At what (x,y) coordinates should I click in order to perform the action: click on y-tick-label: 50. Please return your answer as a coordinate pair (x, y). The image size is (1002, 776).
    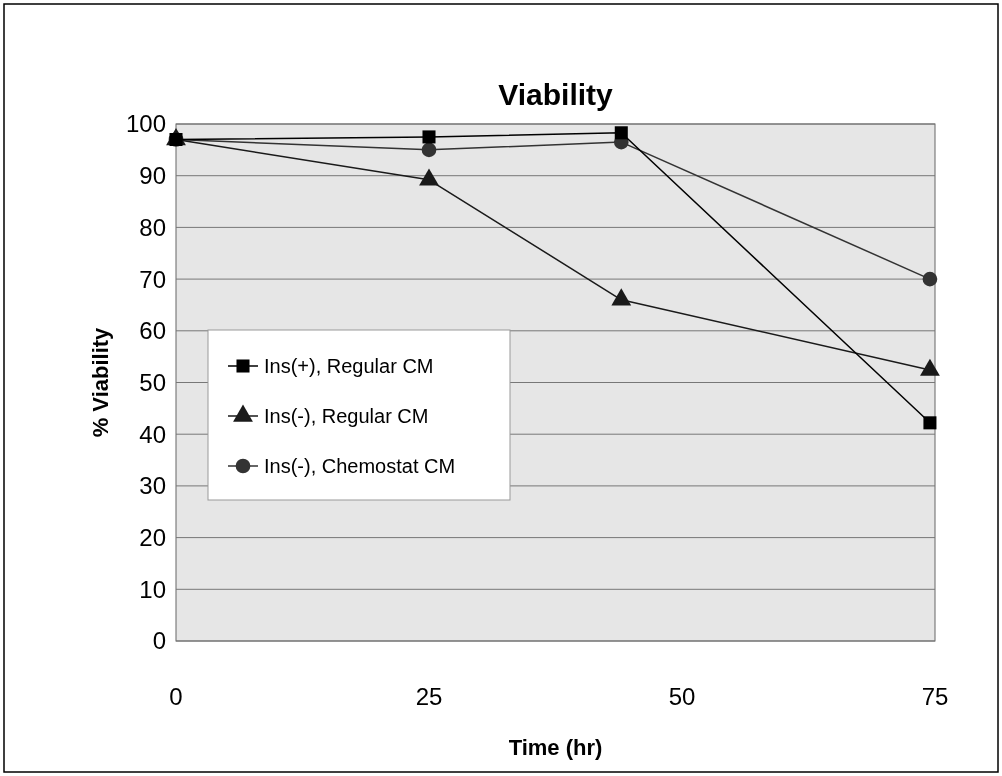
    Looking at the image, I should click on (152, 382).